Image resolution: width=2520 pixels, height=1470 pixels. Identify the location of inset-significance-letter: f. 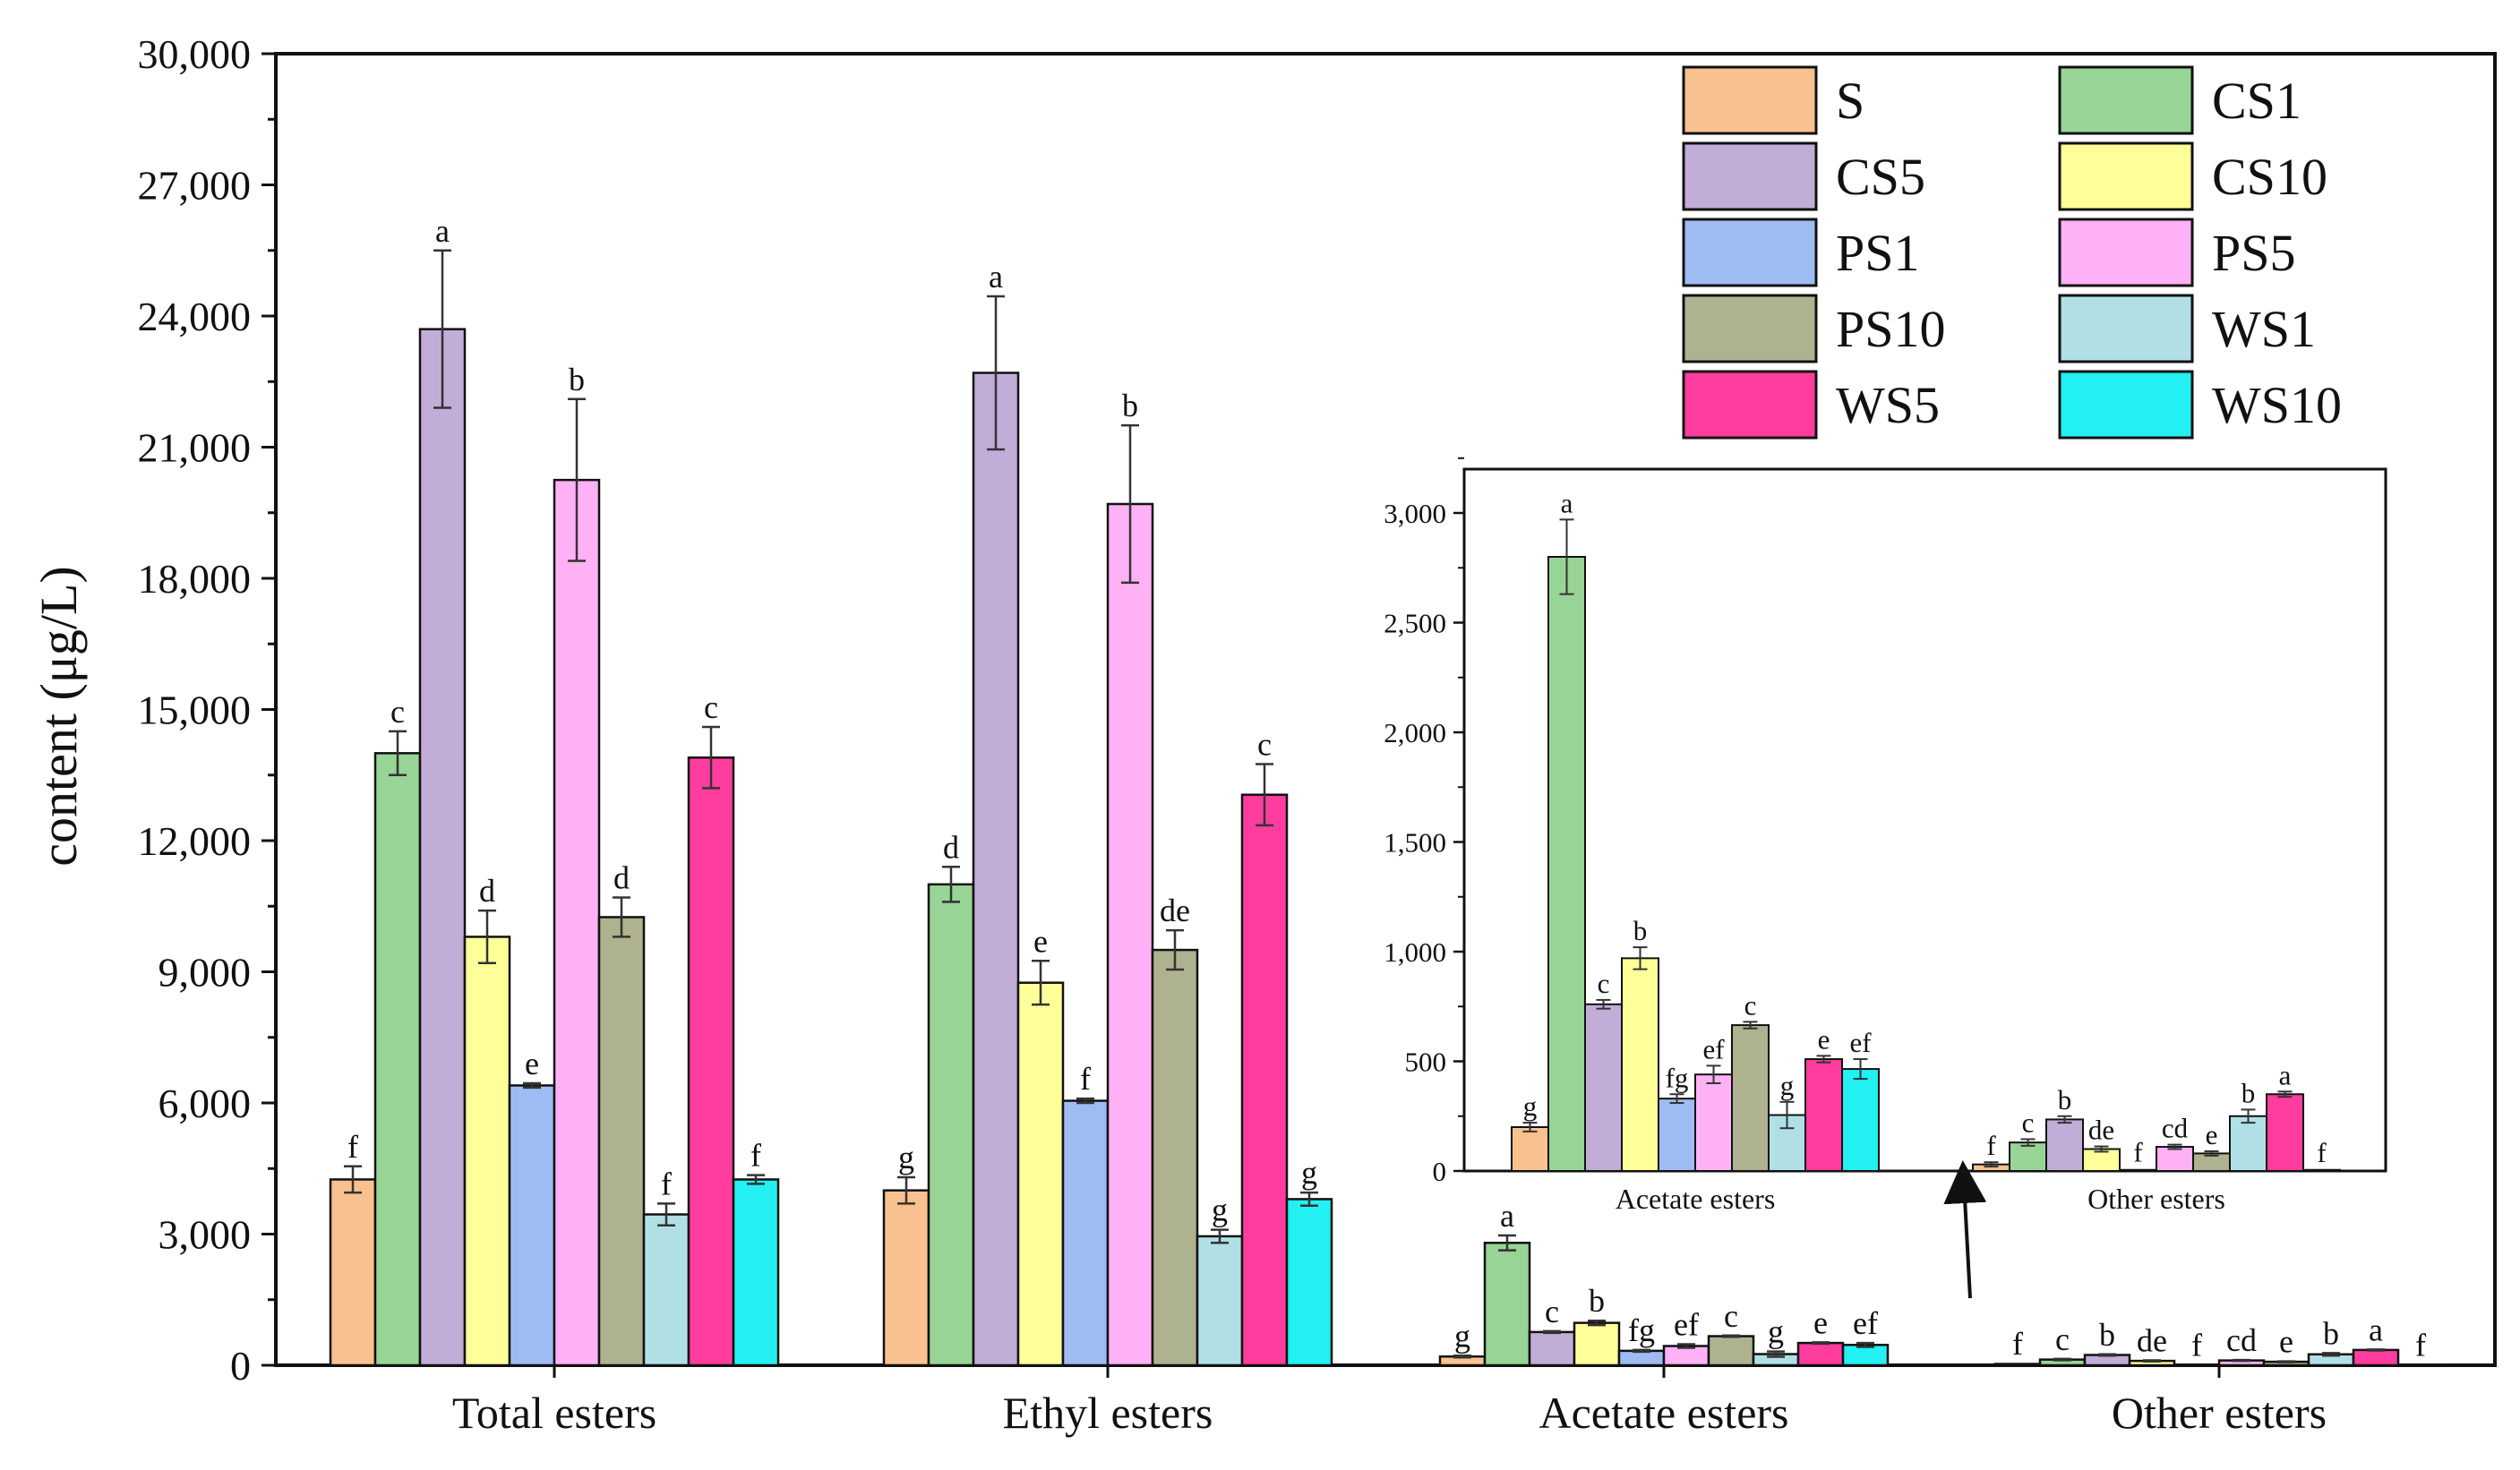
(2322, 1152).